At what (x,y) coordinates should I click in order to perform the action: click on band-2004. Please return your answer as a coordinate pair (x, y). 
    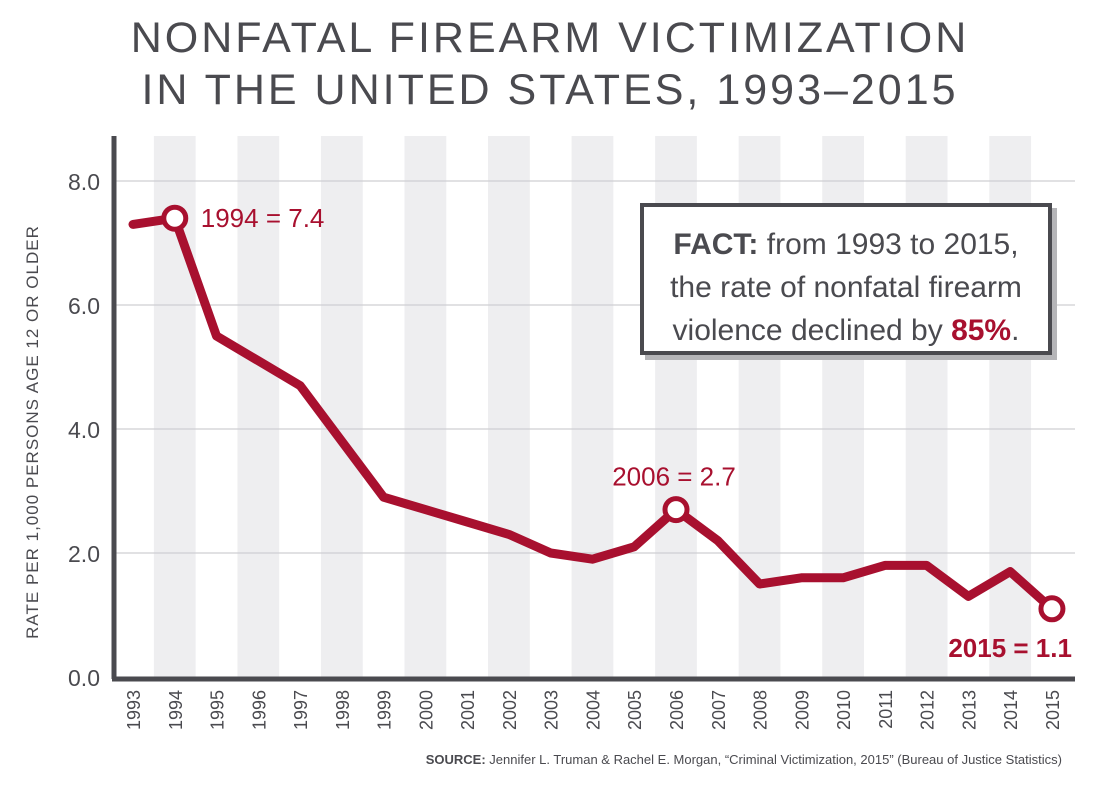
    Looking at the image, I should click on (592, 406).